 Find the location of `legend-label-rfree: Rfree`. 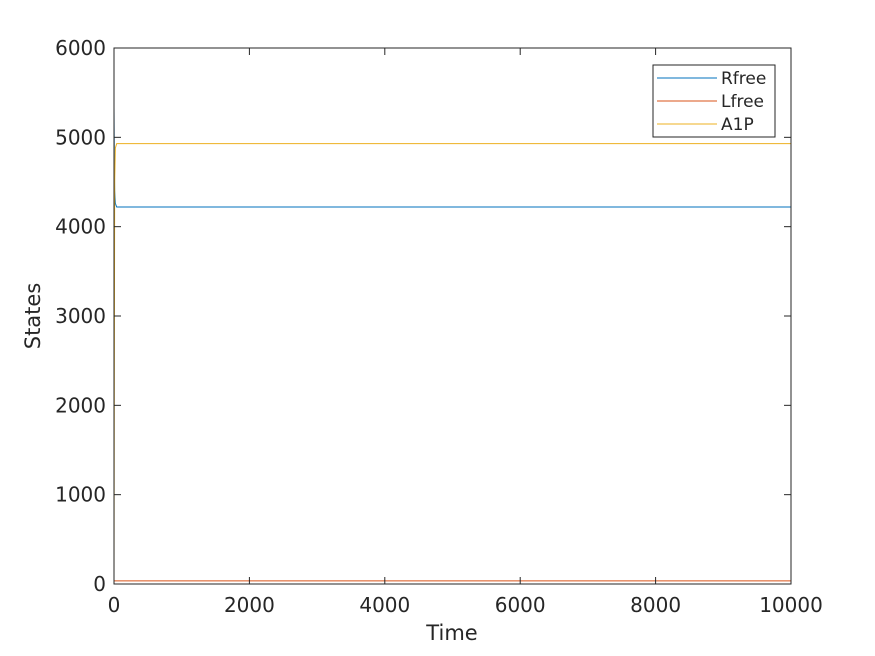

legend-label-rfree: Rfree is located at coordinates (743, 79).